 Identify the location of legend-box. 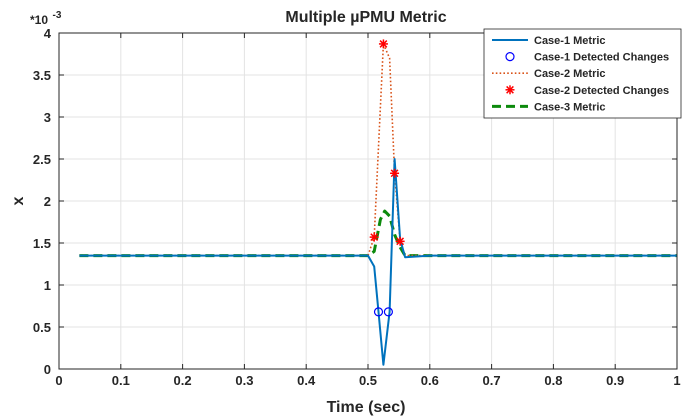
(582, 73).